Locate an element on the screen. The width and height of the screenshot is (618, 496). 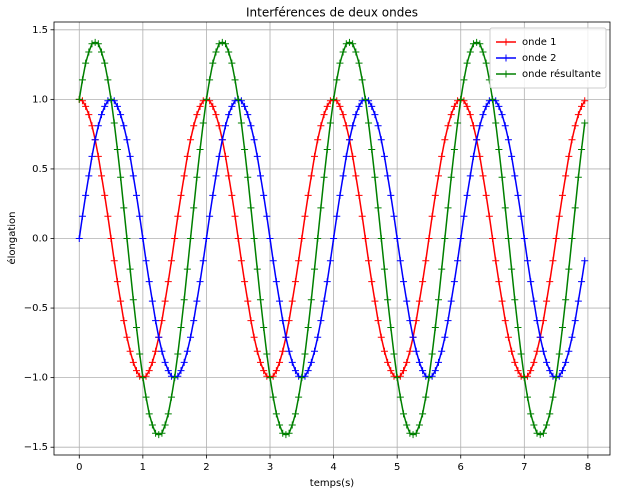
legend-label: onde résultante is located at coordinates (561, 74).